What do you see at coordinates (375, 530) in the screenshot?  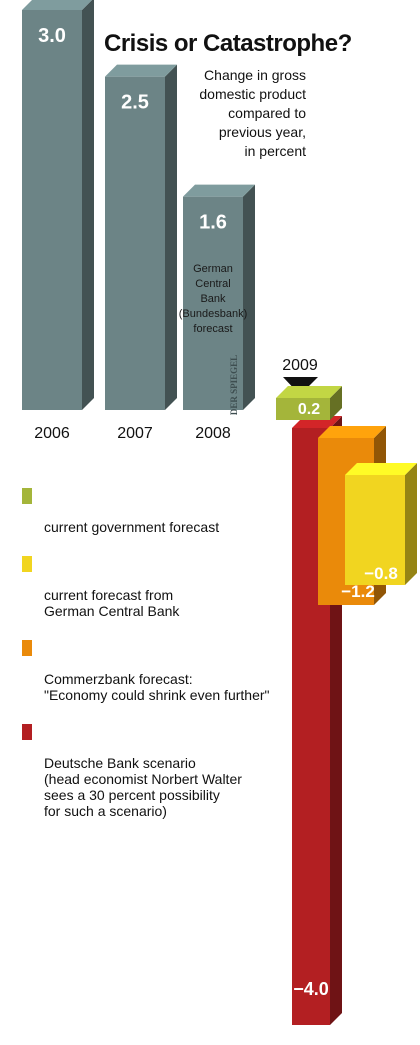 I see `bar-central-bank` at bounding box center [375, 530].